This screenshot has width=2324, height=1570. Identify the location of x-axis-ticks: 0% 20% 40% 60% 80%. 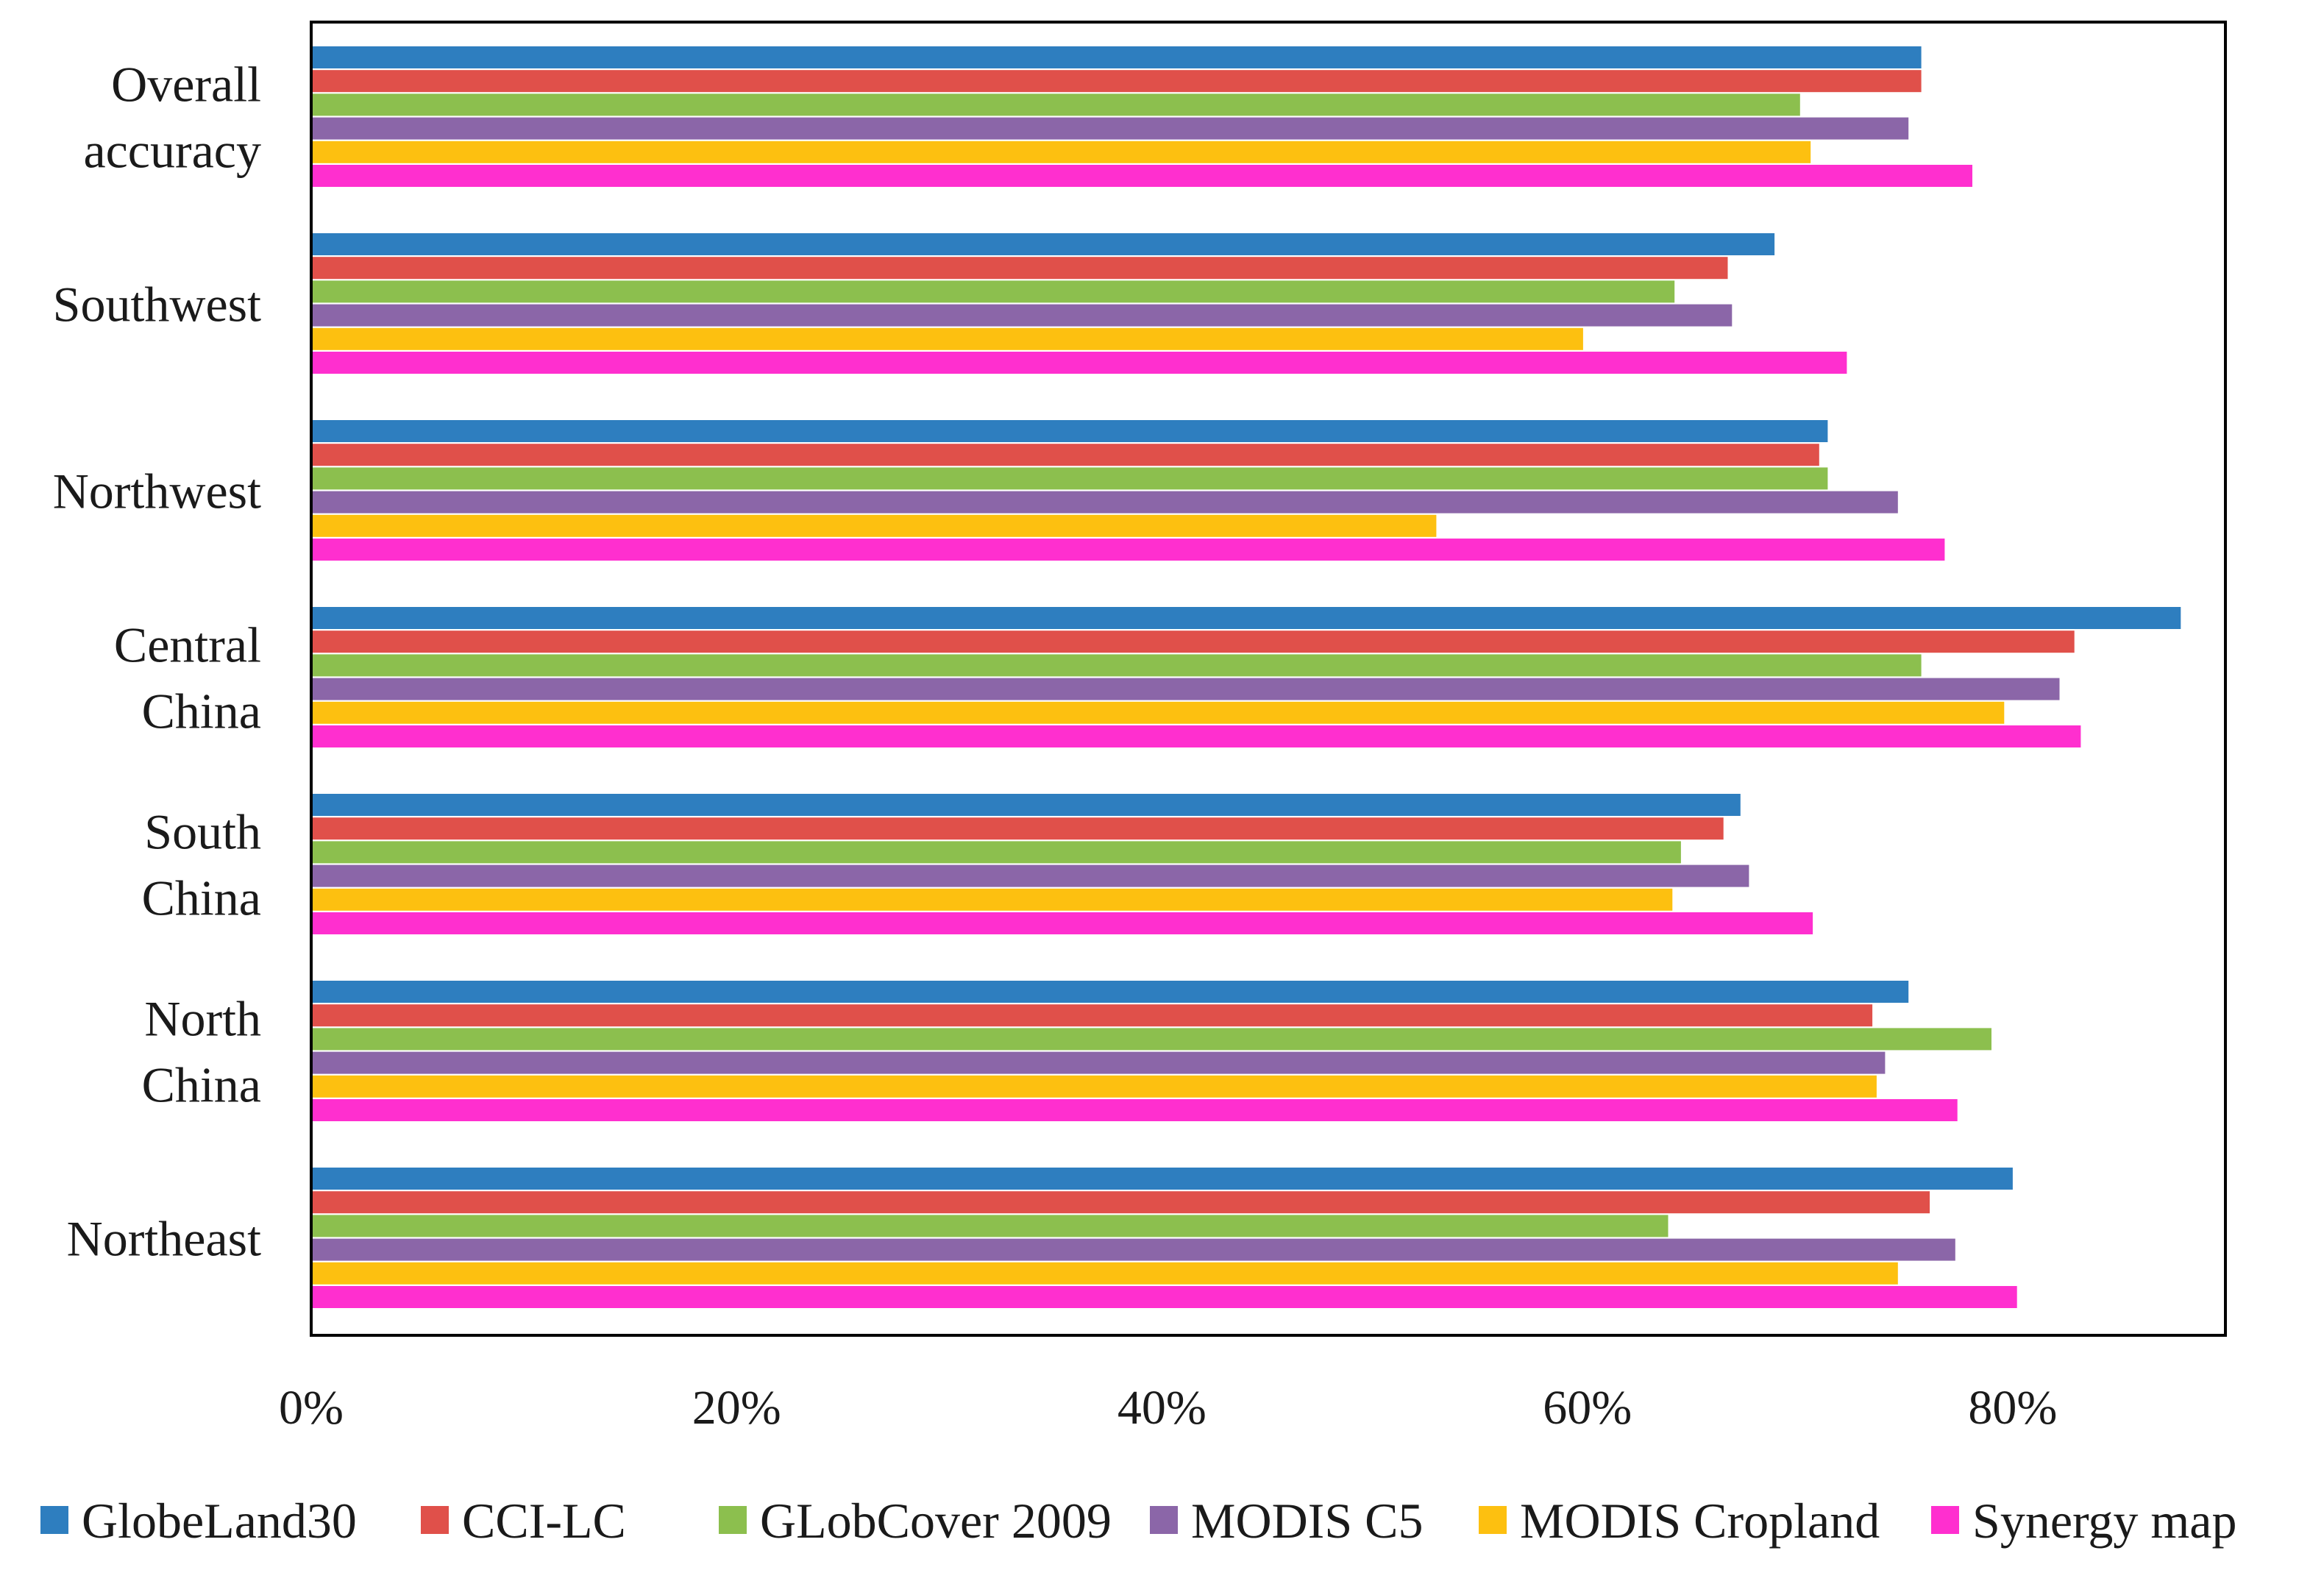
(1168, 1408).